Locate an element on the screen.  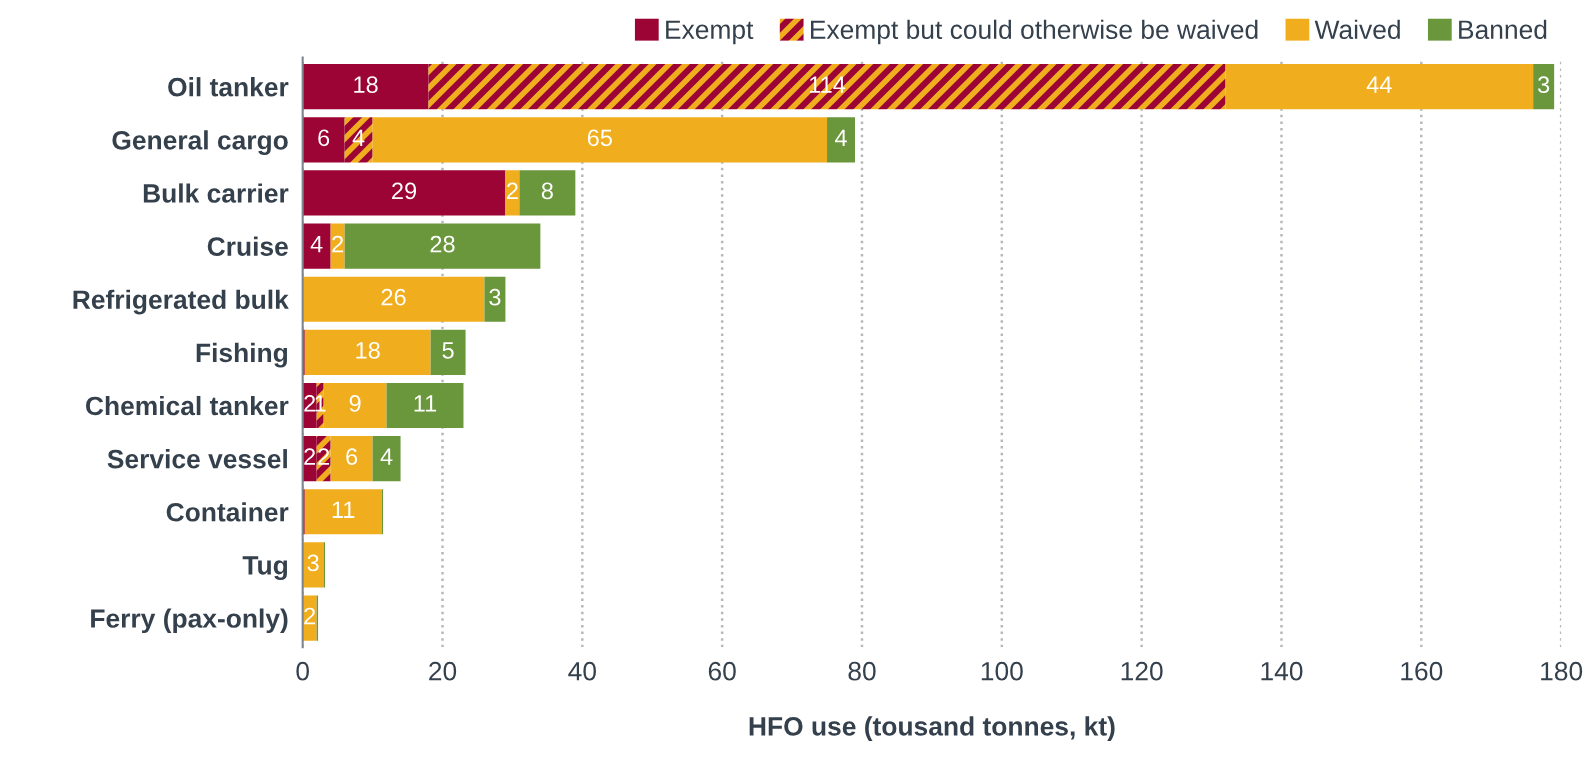
x-tick-label: 140 is located at coordinates (1282, 671).